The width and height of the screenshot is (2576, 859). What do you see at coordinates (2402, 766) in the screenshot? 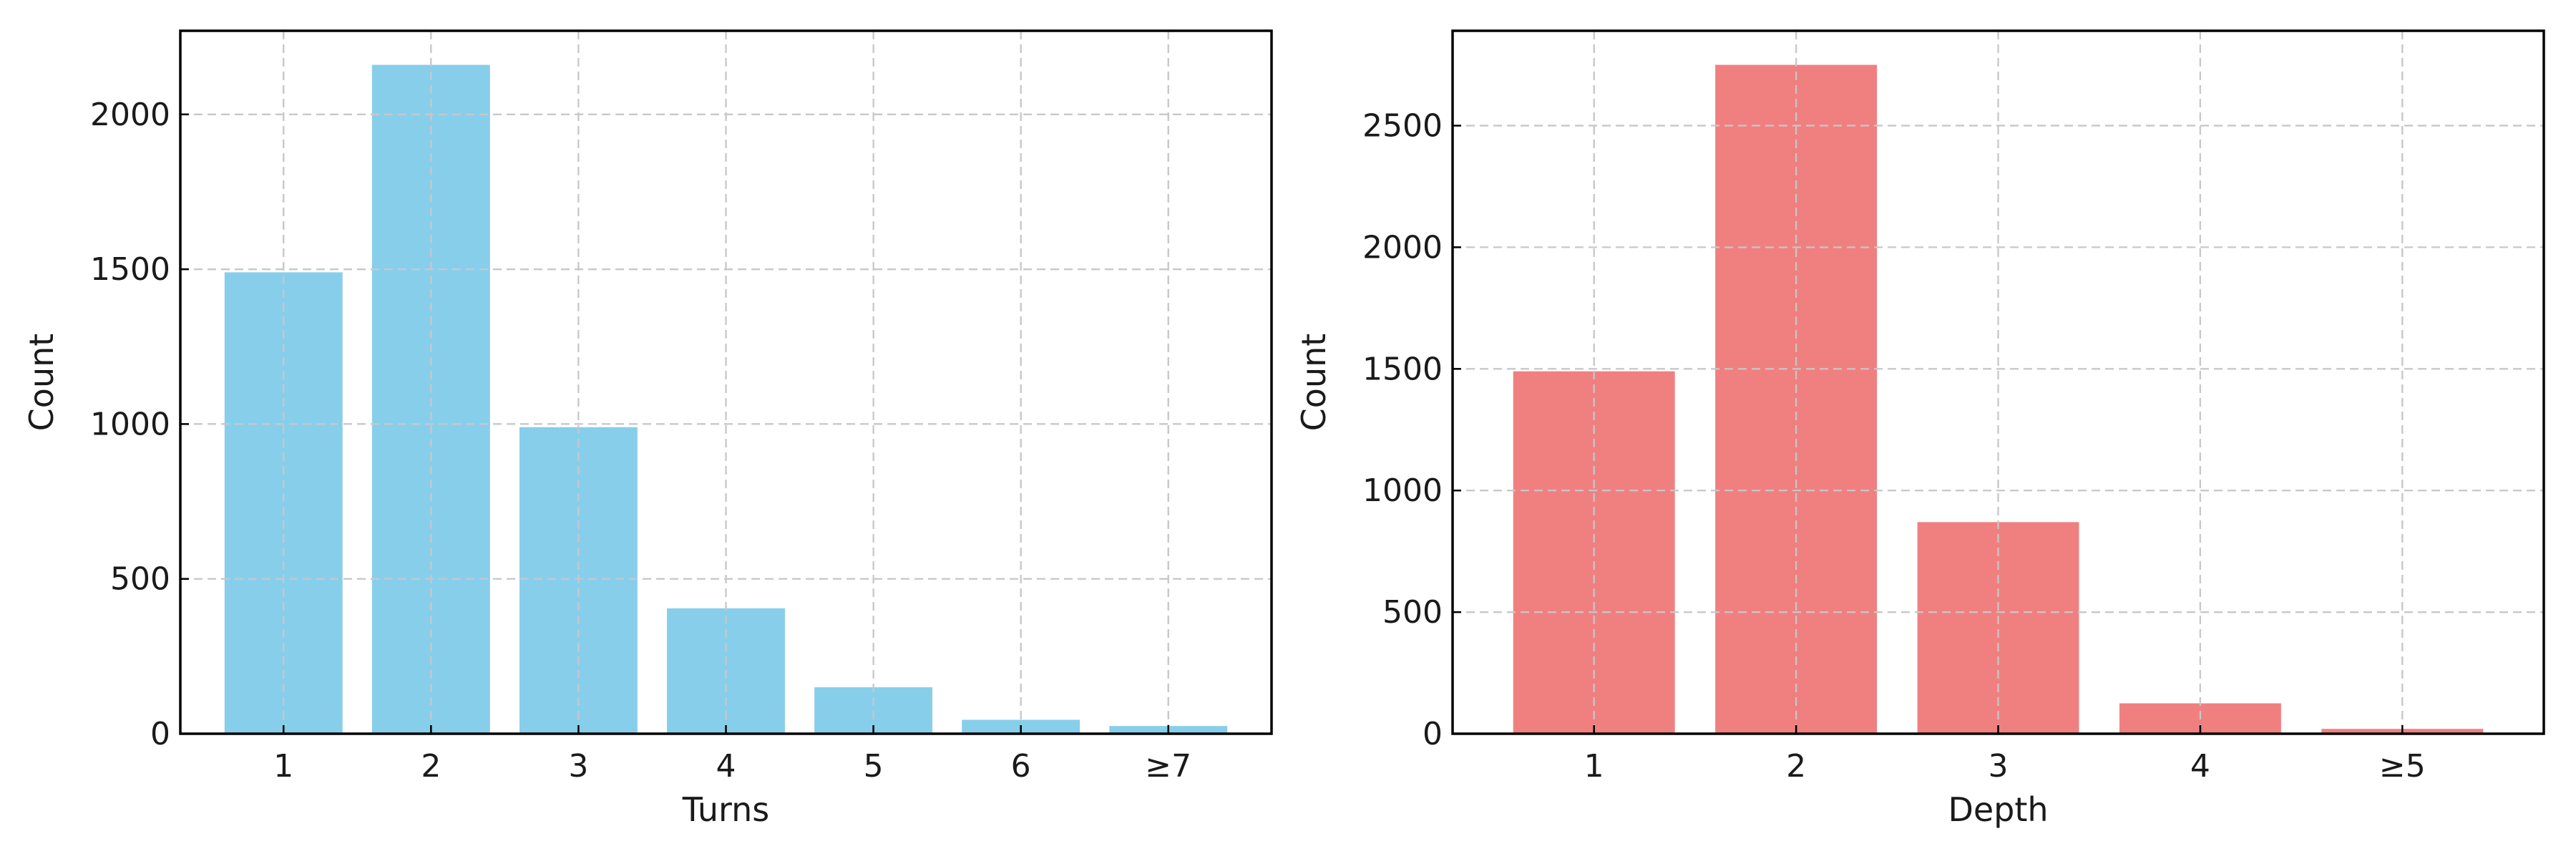
I see `x-tick-label-4: ≥5` at bounding box center [2402, 766].